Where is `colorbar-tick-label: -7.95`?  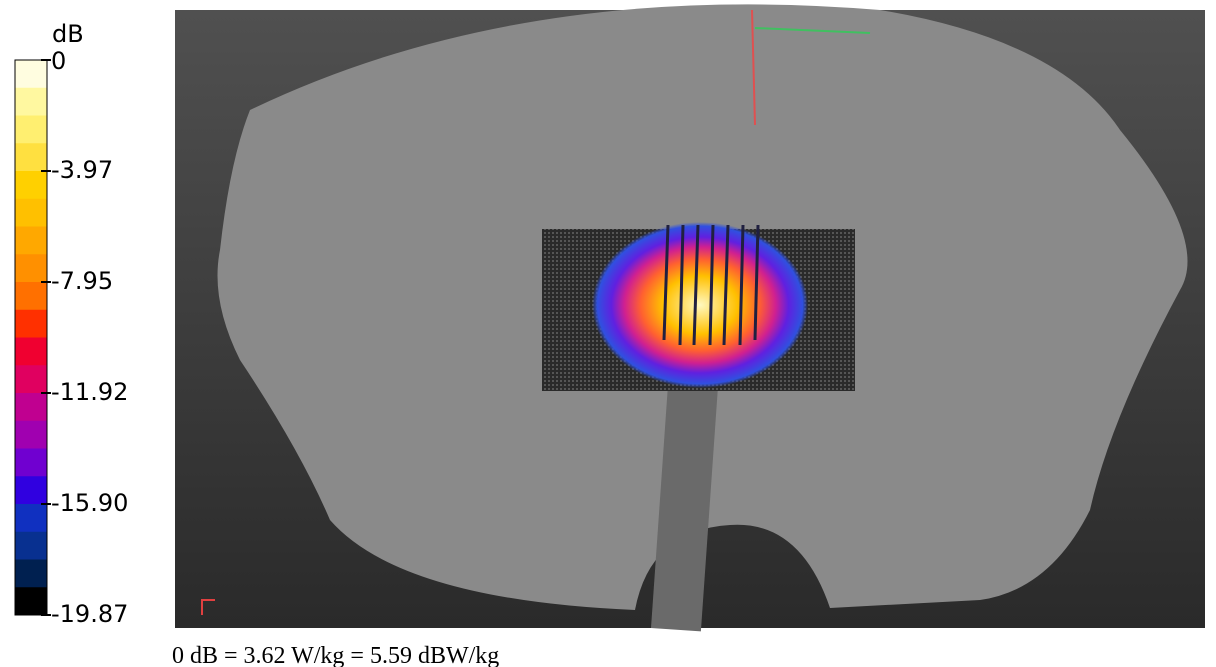
colorbar-tick-label: -7.95 is located at coordinates (82, 281).